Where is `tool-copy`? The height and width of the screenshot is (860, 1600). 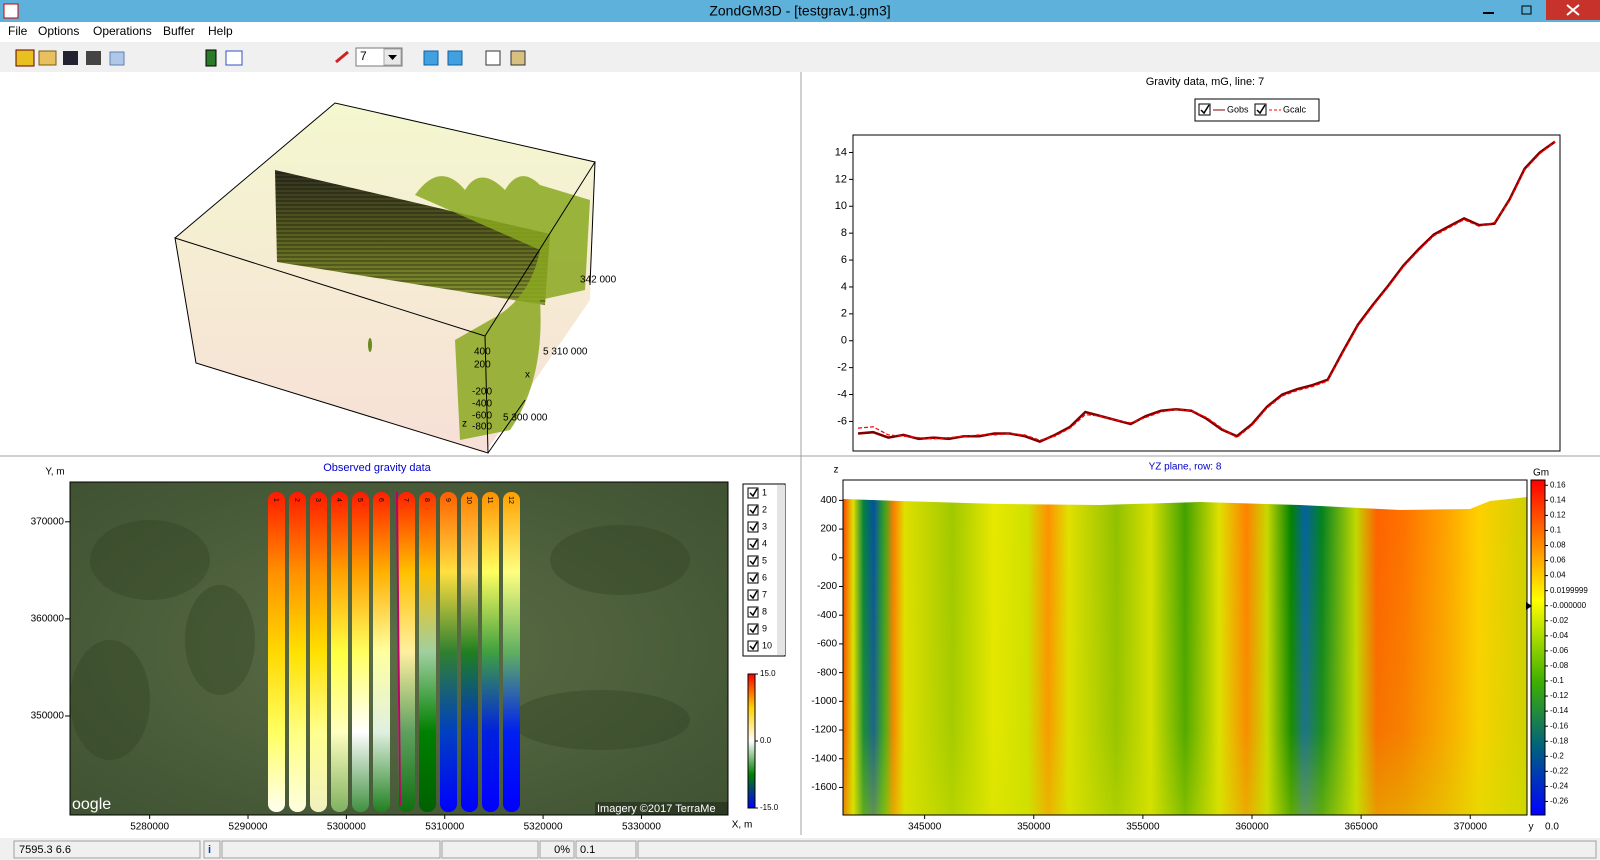 tool-copy is located at coordinates (493, 58).